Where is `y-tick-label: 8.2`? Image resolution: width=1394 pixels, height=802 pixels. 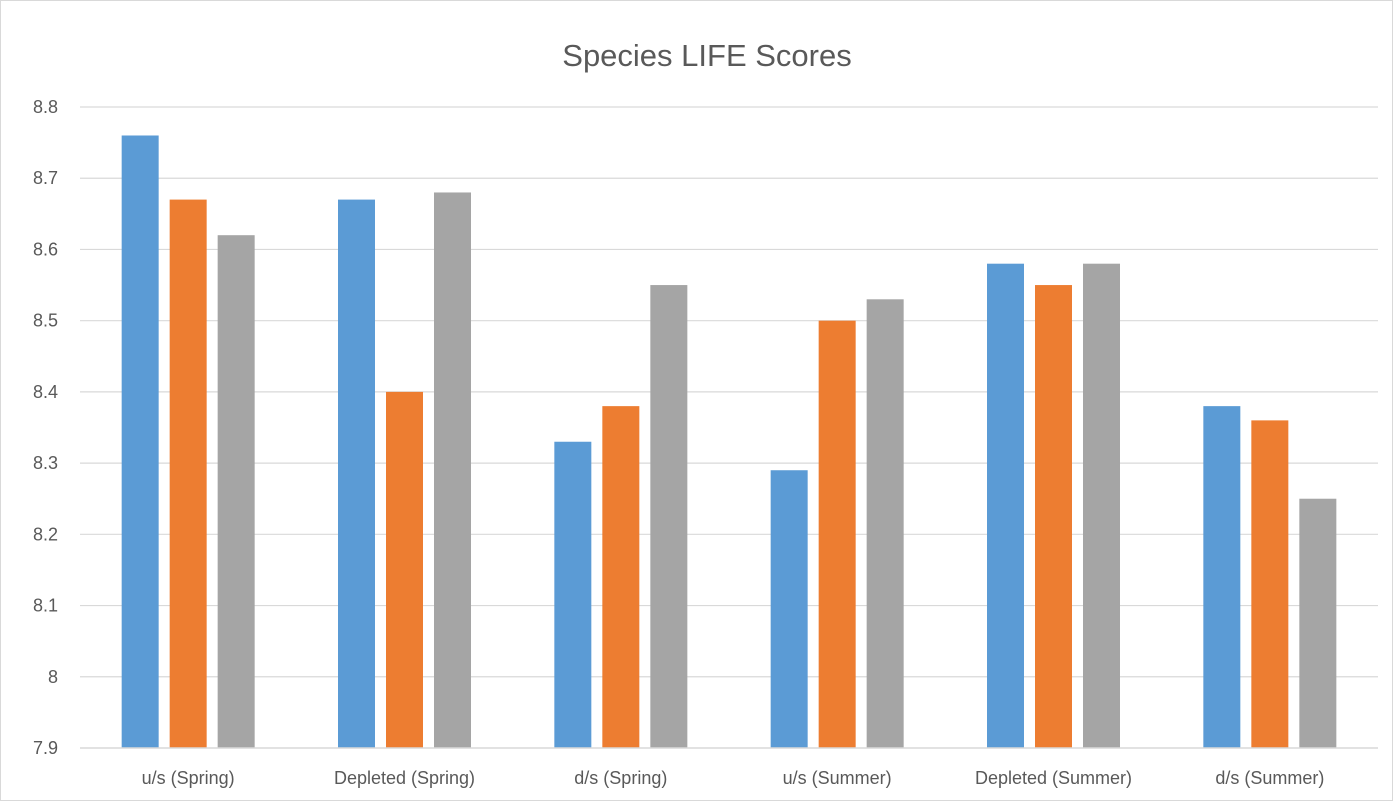 y-tick-label: 8.2 is located at coordinates (45, 534).